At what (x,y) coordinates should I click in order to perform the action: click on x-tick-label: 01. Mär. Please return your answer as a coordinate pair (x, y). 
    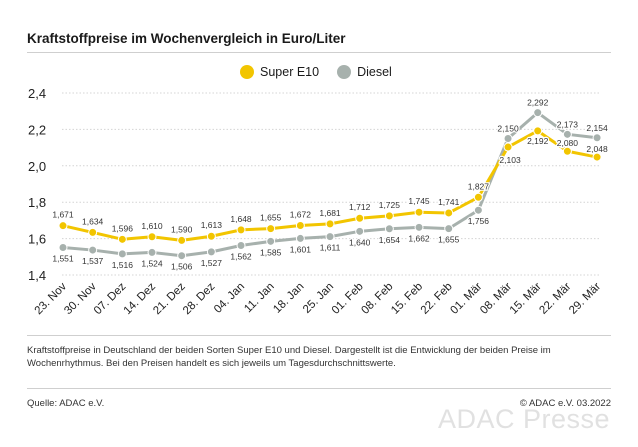
    Looking at the image, I should click on (466, 299).